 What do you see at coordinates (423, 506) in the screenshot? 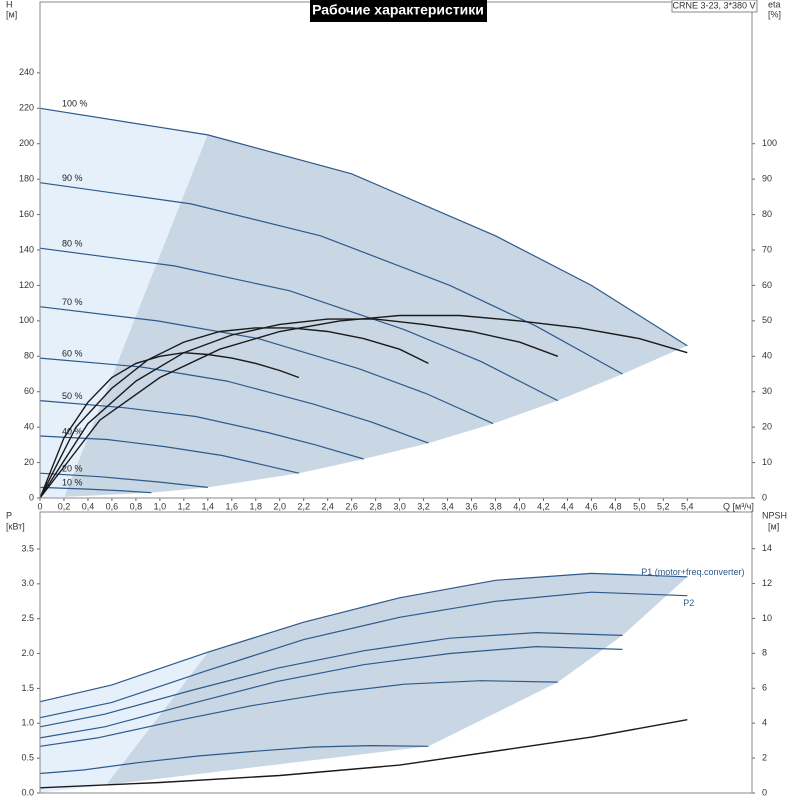
I see `x-tick-label: 3,2` at bounding box center [423, 506].